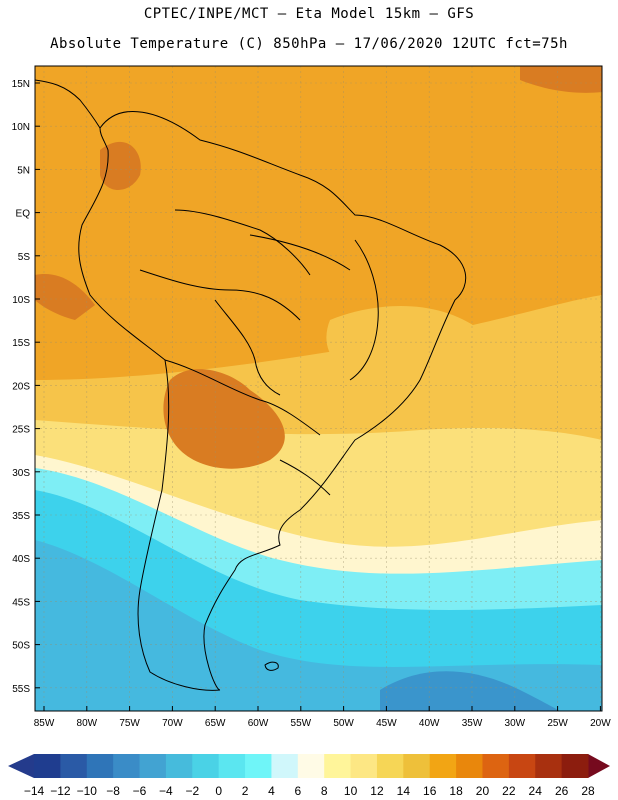 The width and height of the screenshot is (618, 800). Describe the element at coordinates (21, 127) in the screenshot. I see `lat-label: 10N` at that location.